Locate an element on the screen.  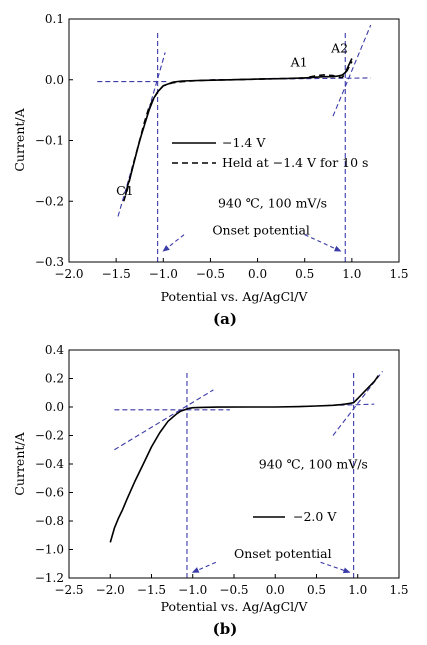
x-tick-label: −2.5 is located at coordinates (68, 590).